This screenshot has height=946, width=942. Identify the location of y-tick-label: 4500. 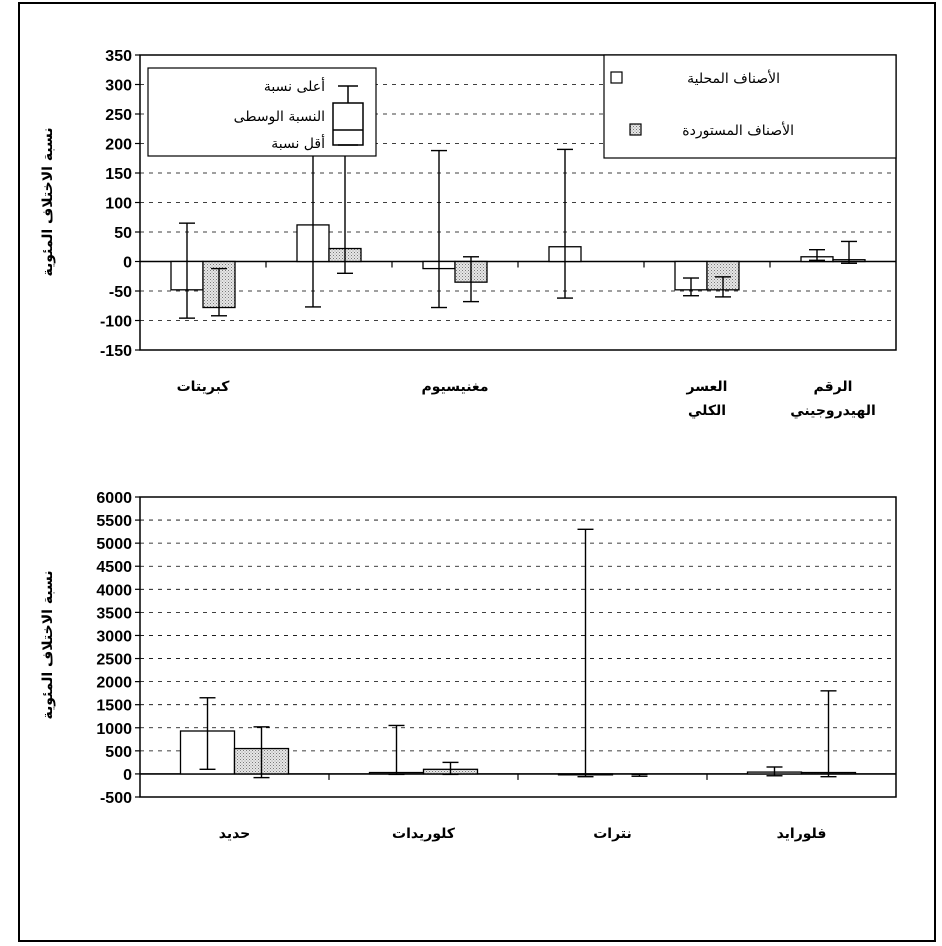
(114, 567).